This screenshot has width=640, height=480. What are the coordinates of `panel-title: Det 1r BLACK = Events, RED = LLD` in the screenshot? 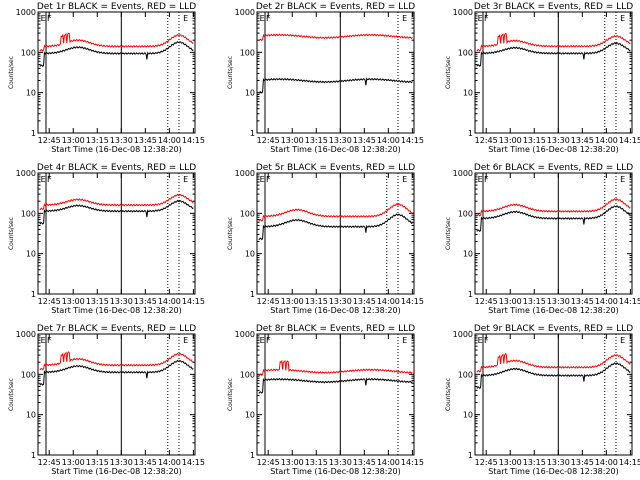 It's located at (116, 7).